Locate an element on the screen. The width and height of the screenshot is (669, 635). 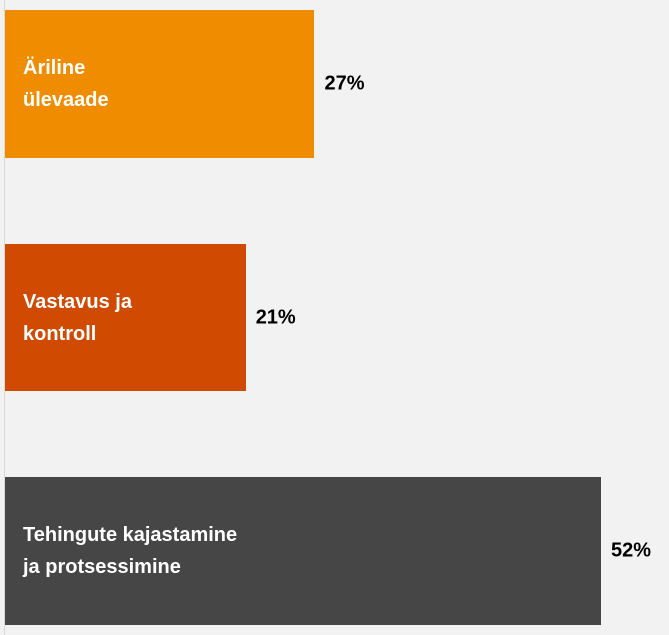
category-label: Tehingute kajastamine ja protsessimine is located at coordinates (130, 551).